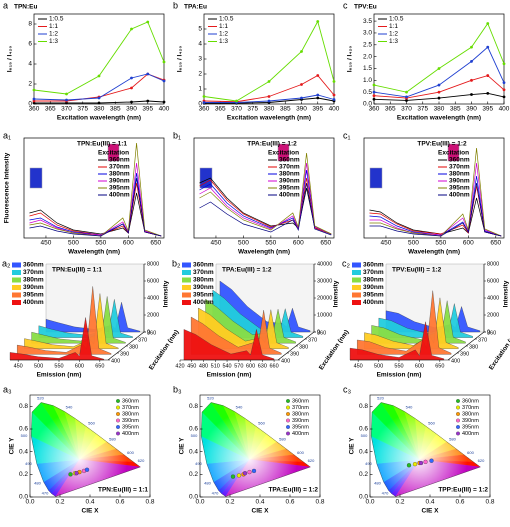 The image size is (510, 527). Describe the element at coordinates (367, 21) in the screenshot. I see `y-tick-label: 3.5` at that location.